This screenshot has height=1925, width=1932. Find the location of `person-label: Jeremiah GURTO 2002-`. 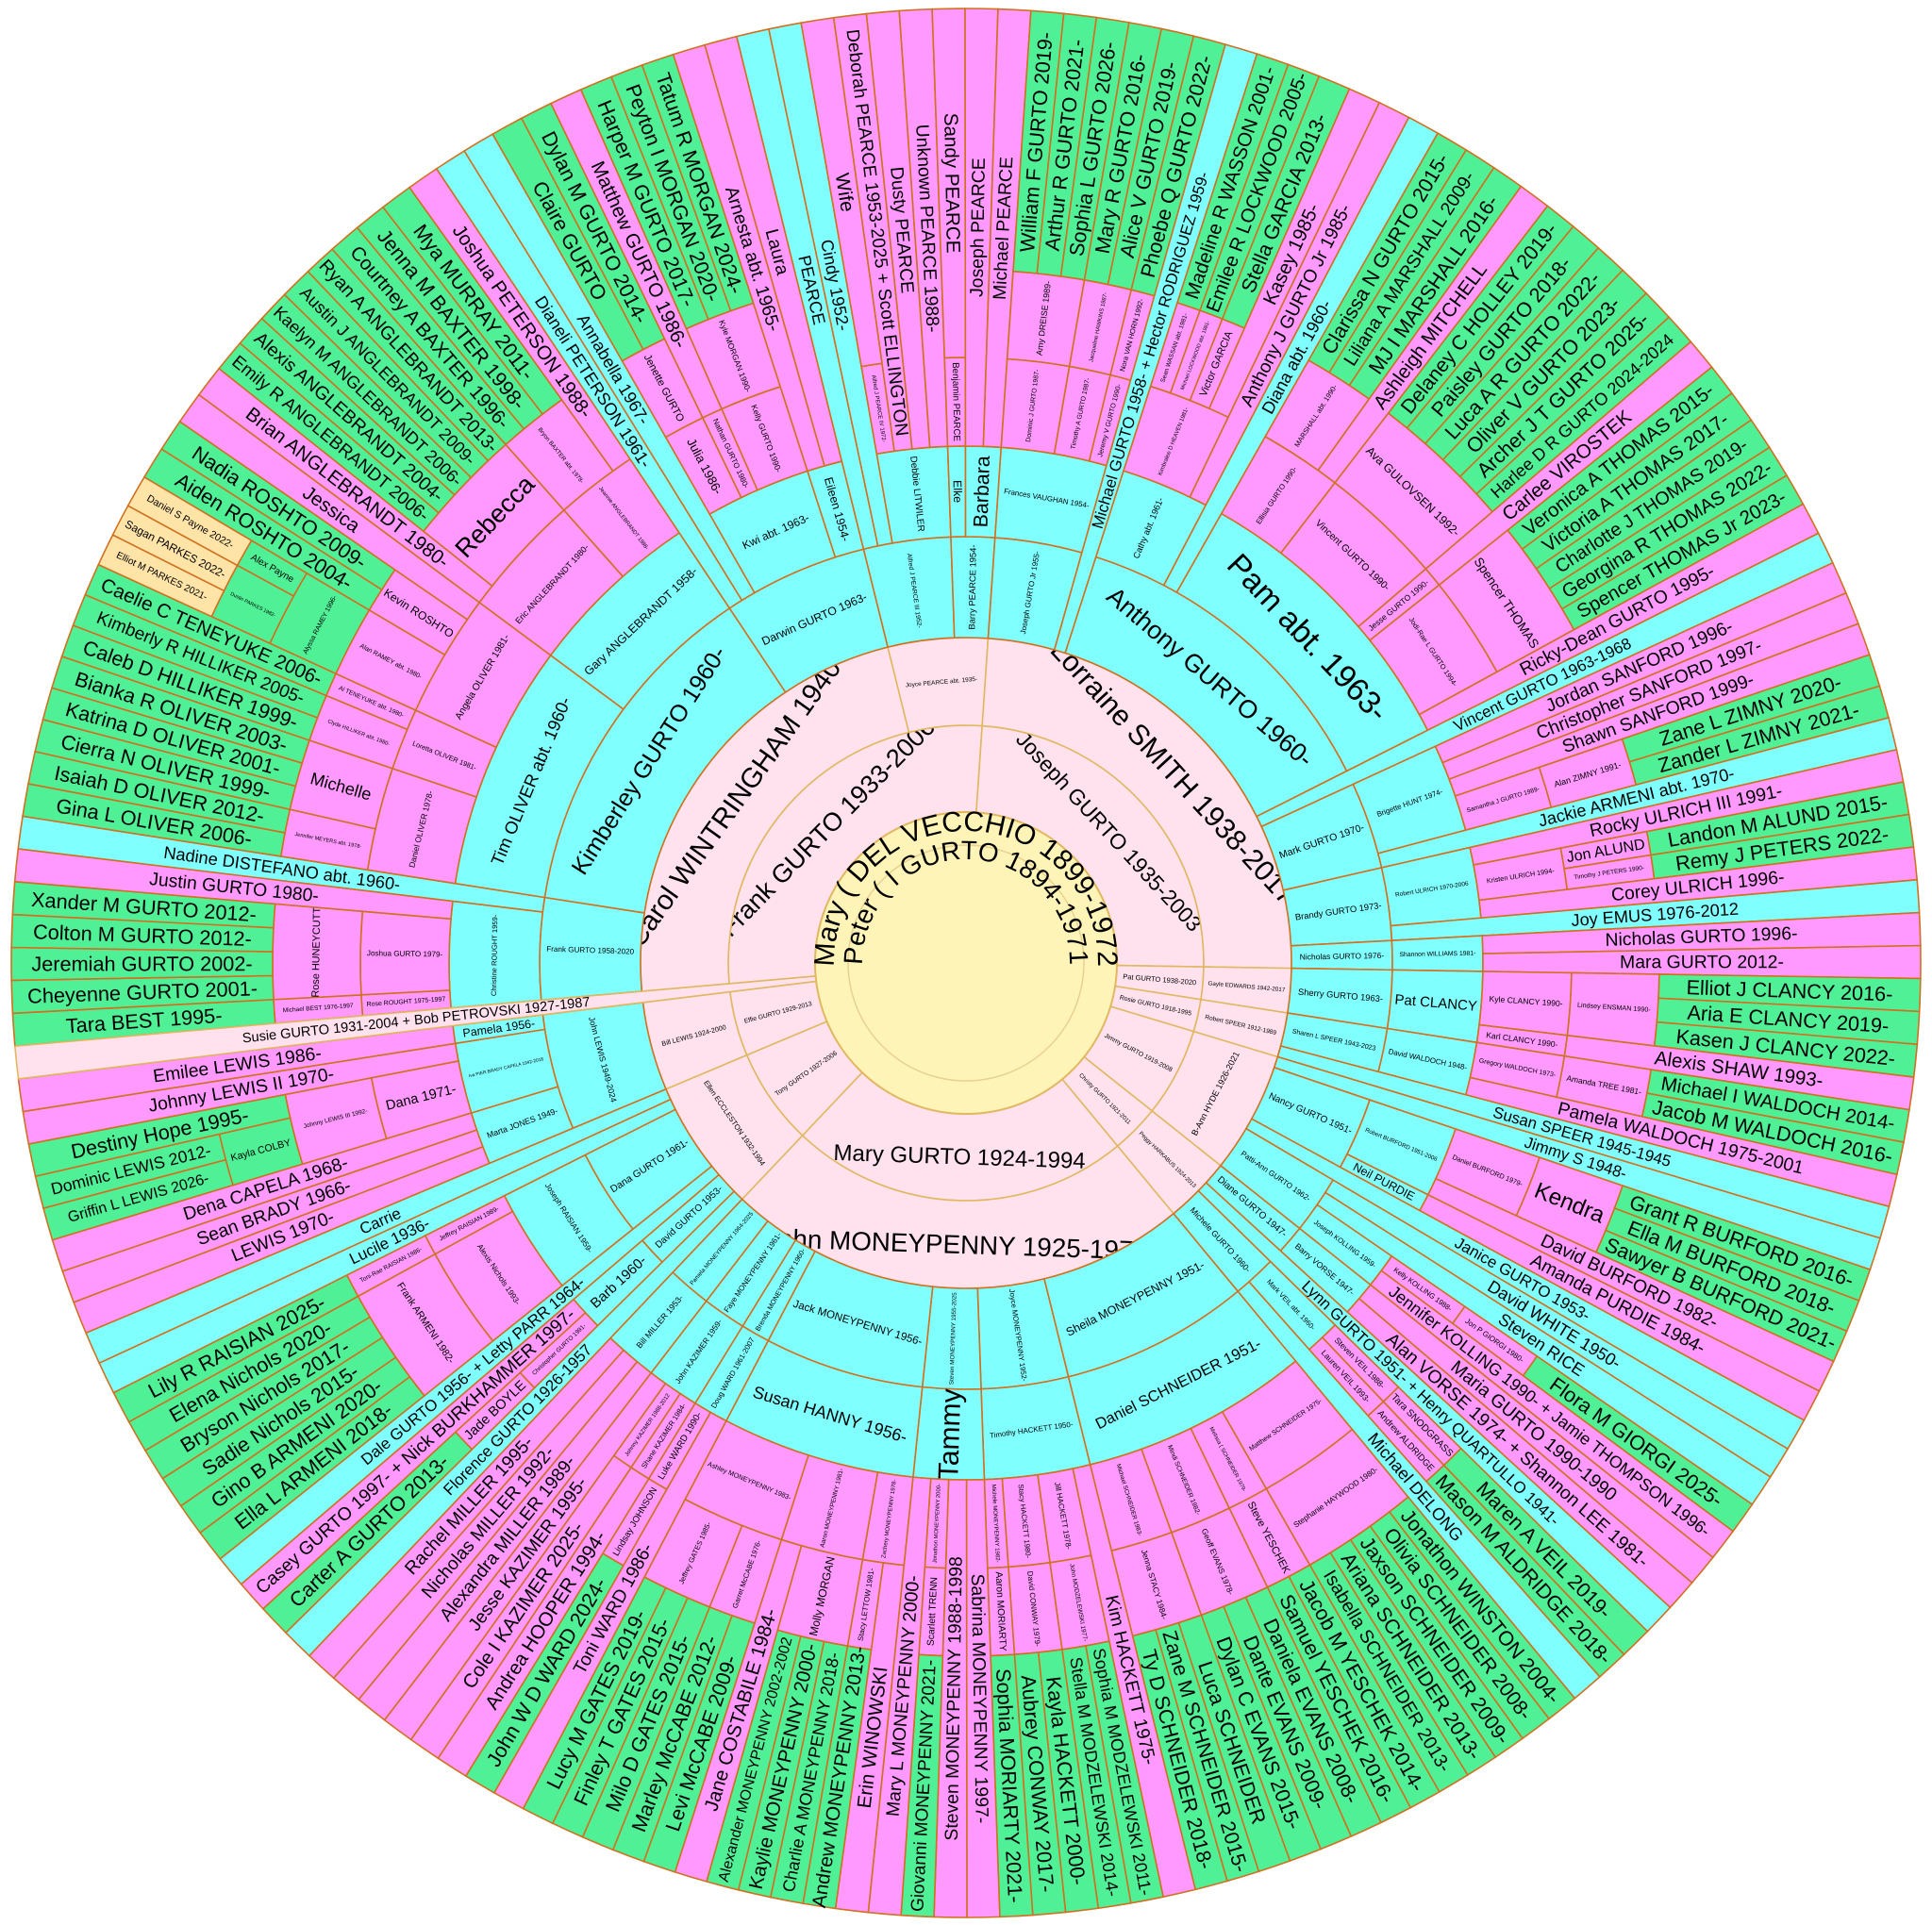

person-label: Jeremiah GURTO 2002- is located at coordinates (141, 963).